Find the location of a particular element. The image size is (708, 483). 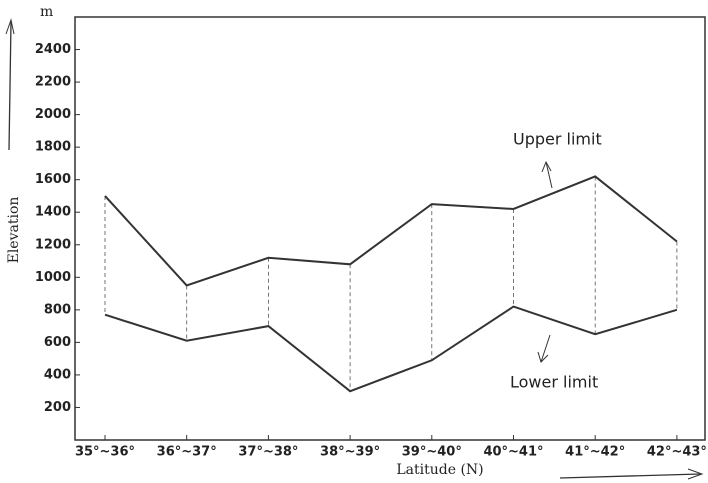

x-tick-label: 38°~39° is located at coordinates (350, 452).